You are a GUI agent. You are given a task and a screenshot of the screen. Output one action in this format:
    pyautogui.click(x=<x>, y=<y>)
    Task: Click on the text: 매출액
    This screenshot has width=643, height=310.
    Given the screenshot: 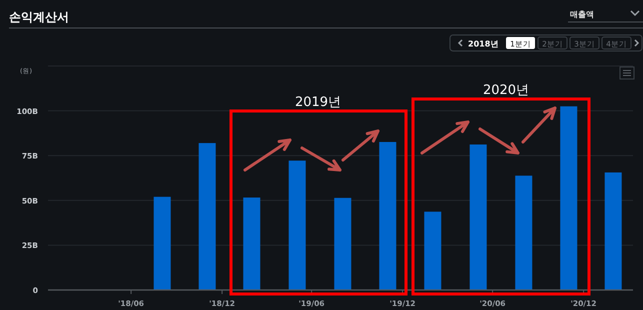 What is the action you would take?
    pyautogui.click(x=582, y=14)
    